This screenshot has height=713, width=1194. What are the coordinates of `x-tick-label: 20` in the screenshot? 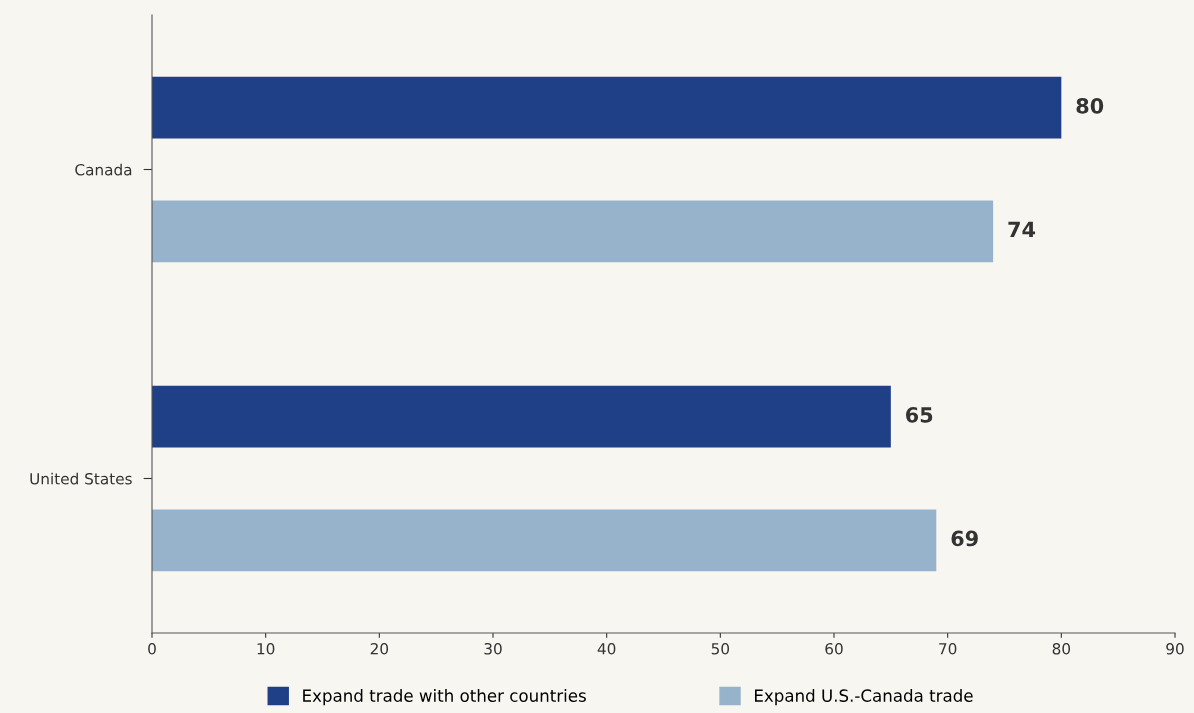 It's located at (379, 648).